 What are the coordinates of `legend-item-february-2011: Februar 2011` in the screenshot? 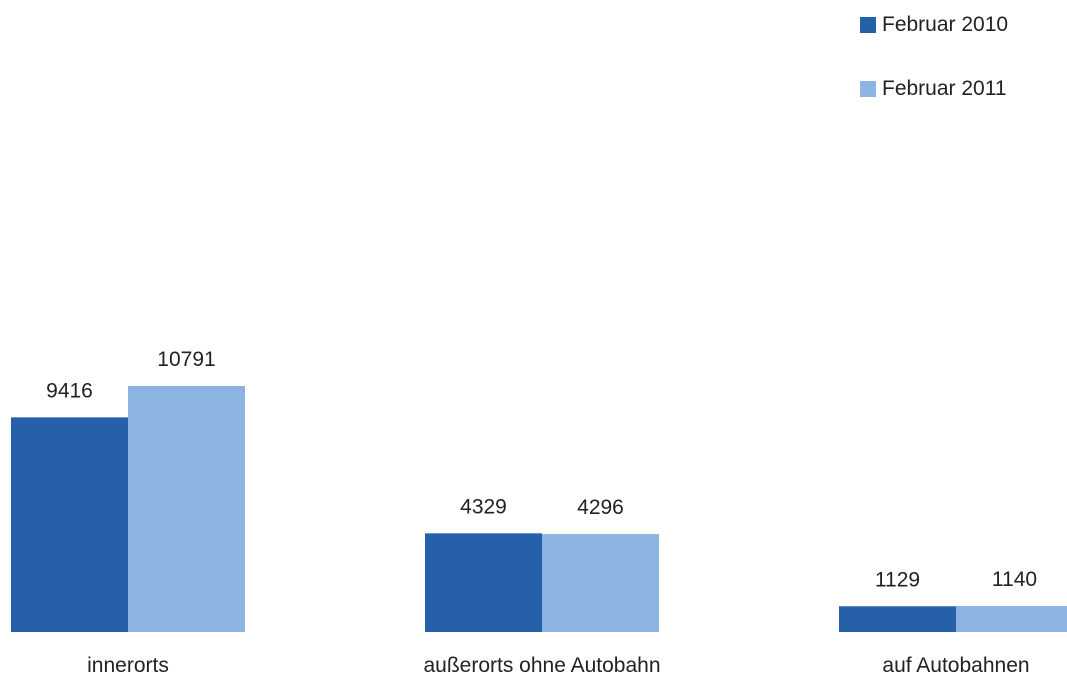 It's located at (934, 89).